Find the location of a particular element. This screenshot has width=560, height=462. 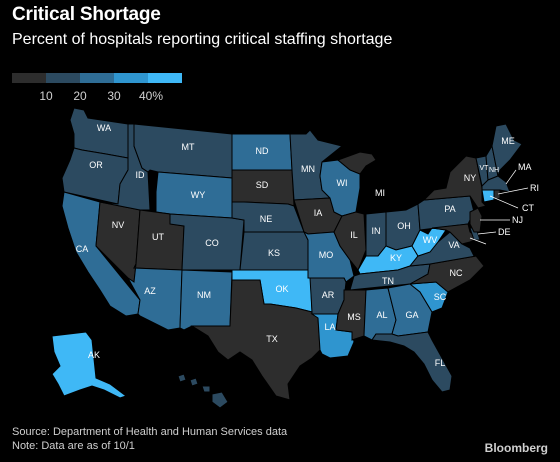

color-legend: 10 20 30 40% is located at coordinates (102, 88).